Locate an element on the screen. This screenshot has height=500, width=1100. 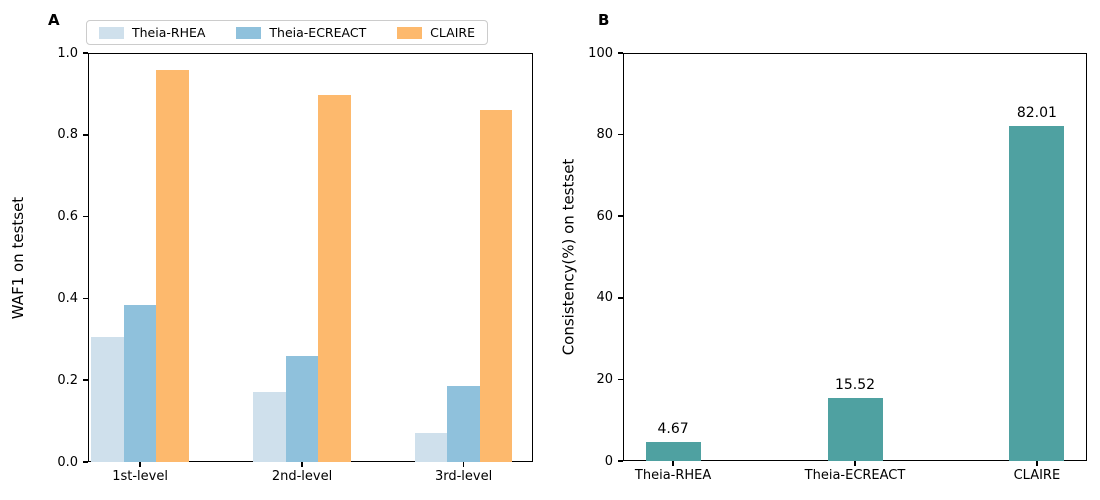
bar-claire-1st-level is located at coordinates (172, 266).